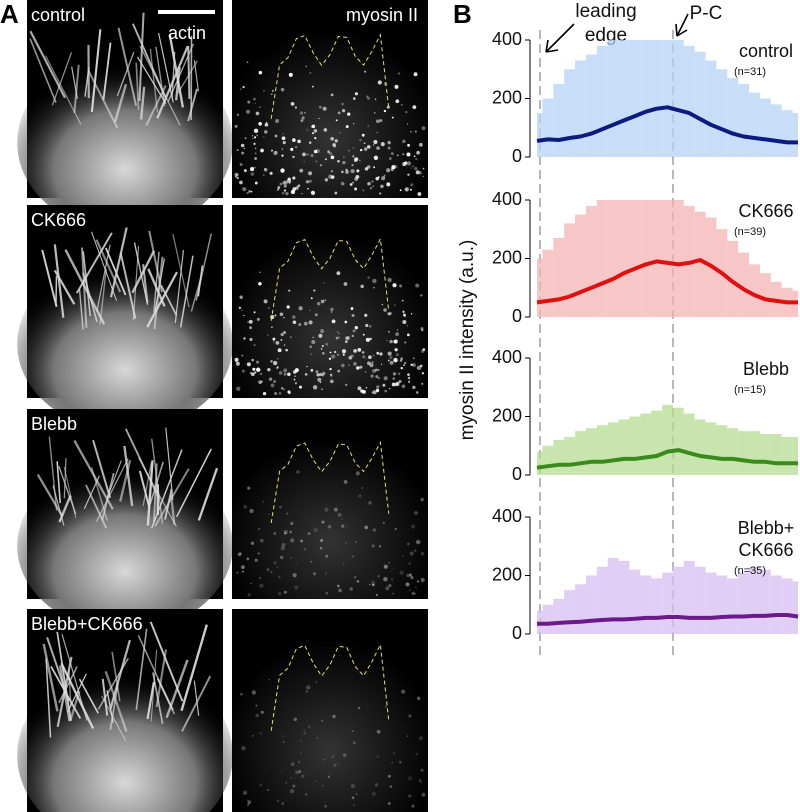 The width and height of the screenshot is (800, 812). I want to click on cell-body, so click(125, 142).